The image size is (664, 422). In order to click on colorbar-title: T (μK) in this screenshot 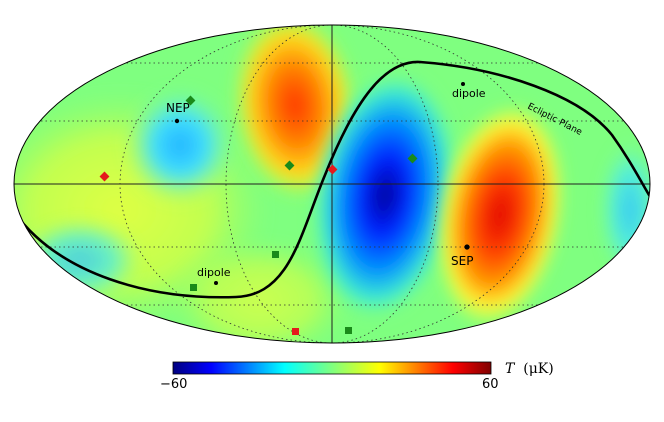, I will do `click(529, 369)`.